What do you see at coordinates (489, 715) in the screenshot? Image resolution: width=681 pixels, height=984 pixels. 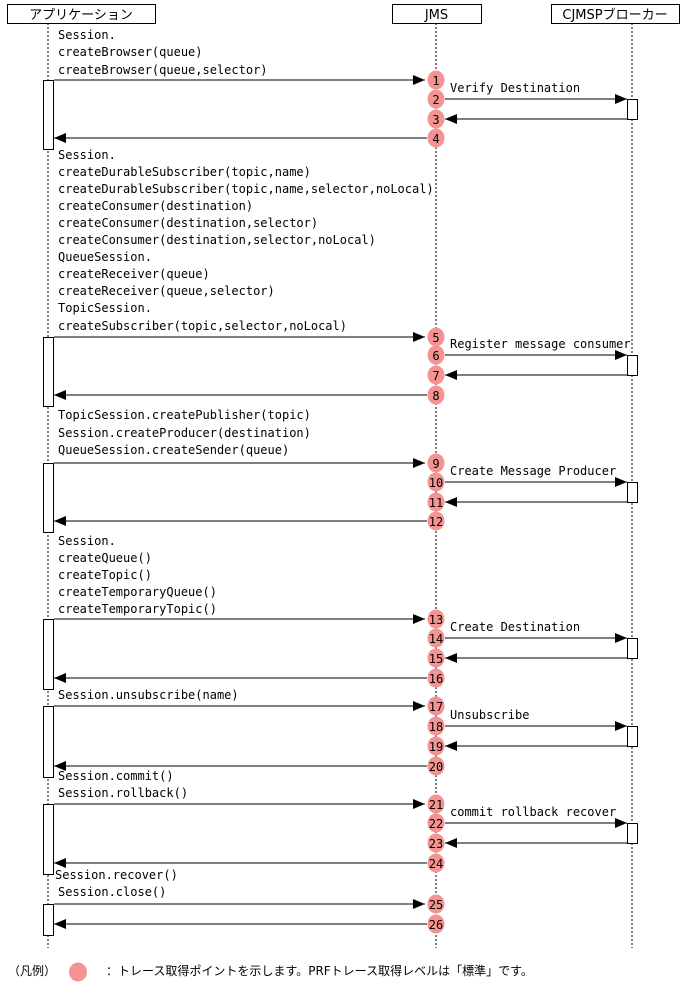 I see `broker-message-label: Unsubscribe` at bounding box center [489, 715].